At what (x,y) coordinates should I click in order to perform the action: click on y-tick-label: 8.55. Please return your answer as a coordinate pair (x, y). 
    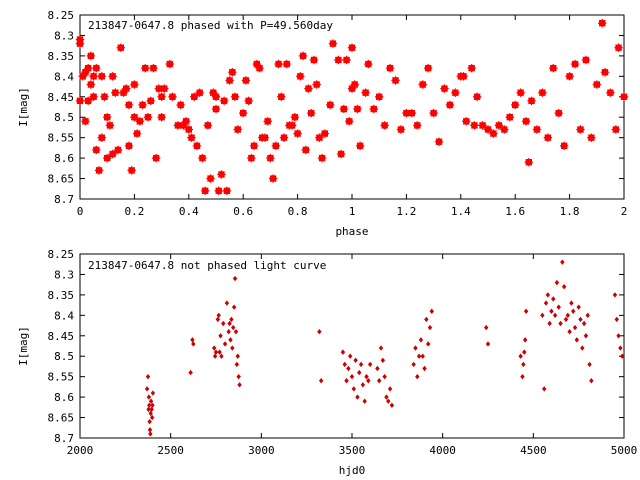
    Looking at the image, I should click on (61, 138).